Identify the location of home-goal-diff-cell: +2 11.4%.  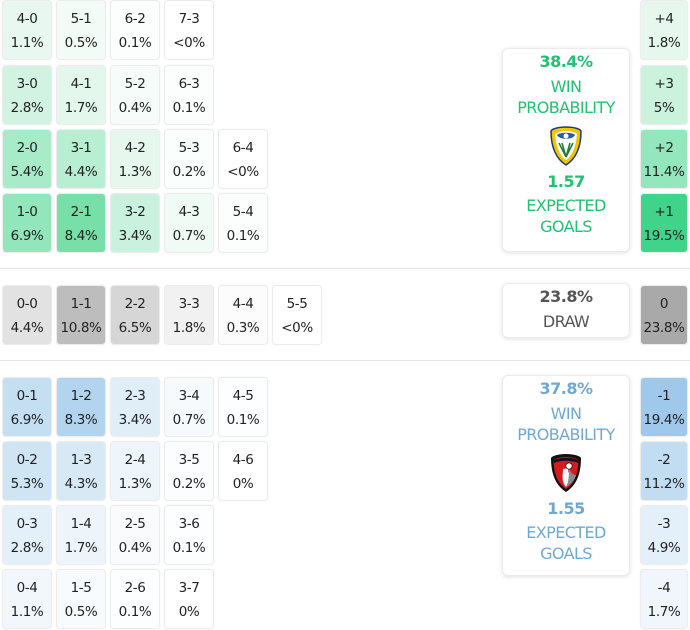
(664, 159).